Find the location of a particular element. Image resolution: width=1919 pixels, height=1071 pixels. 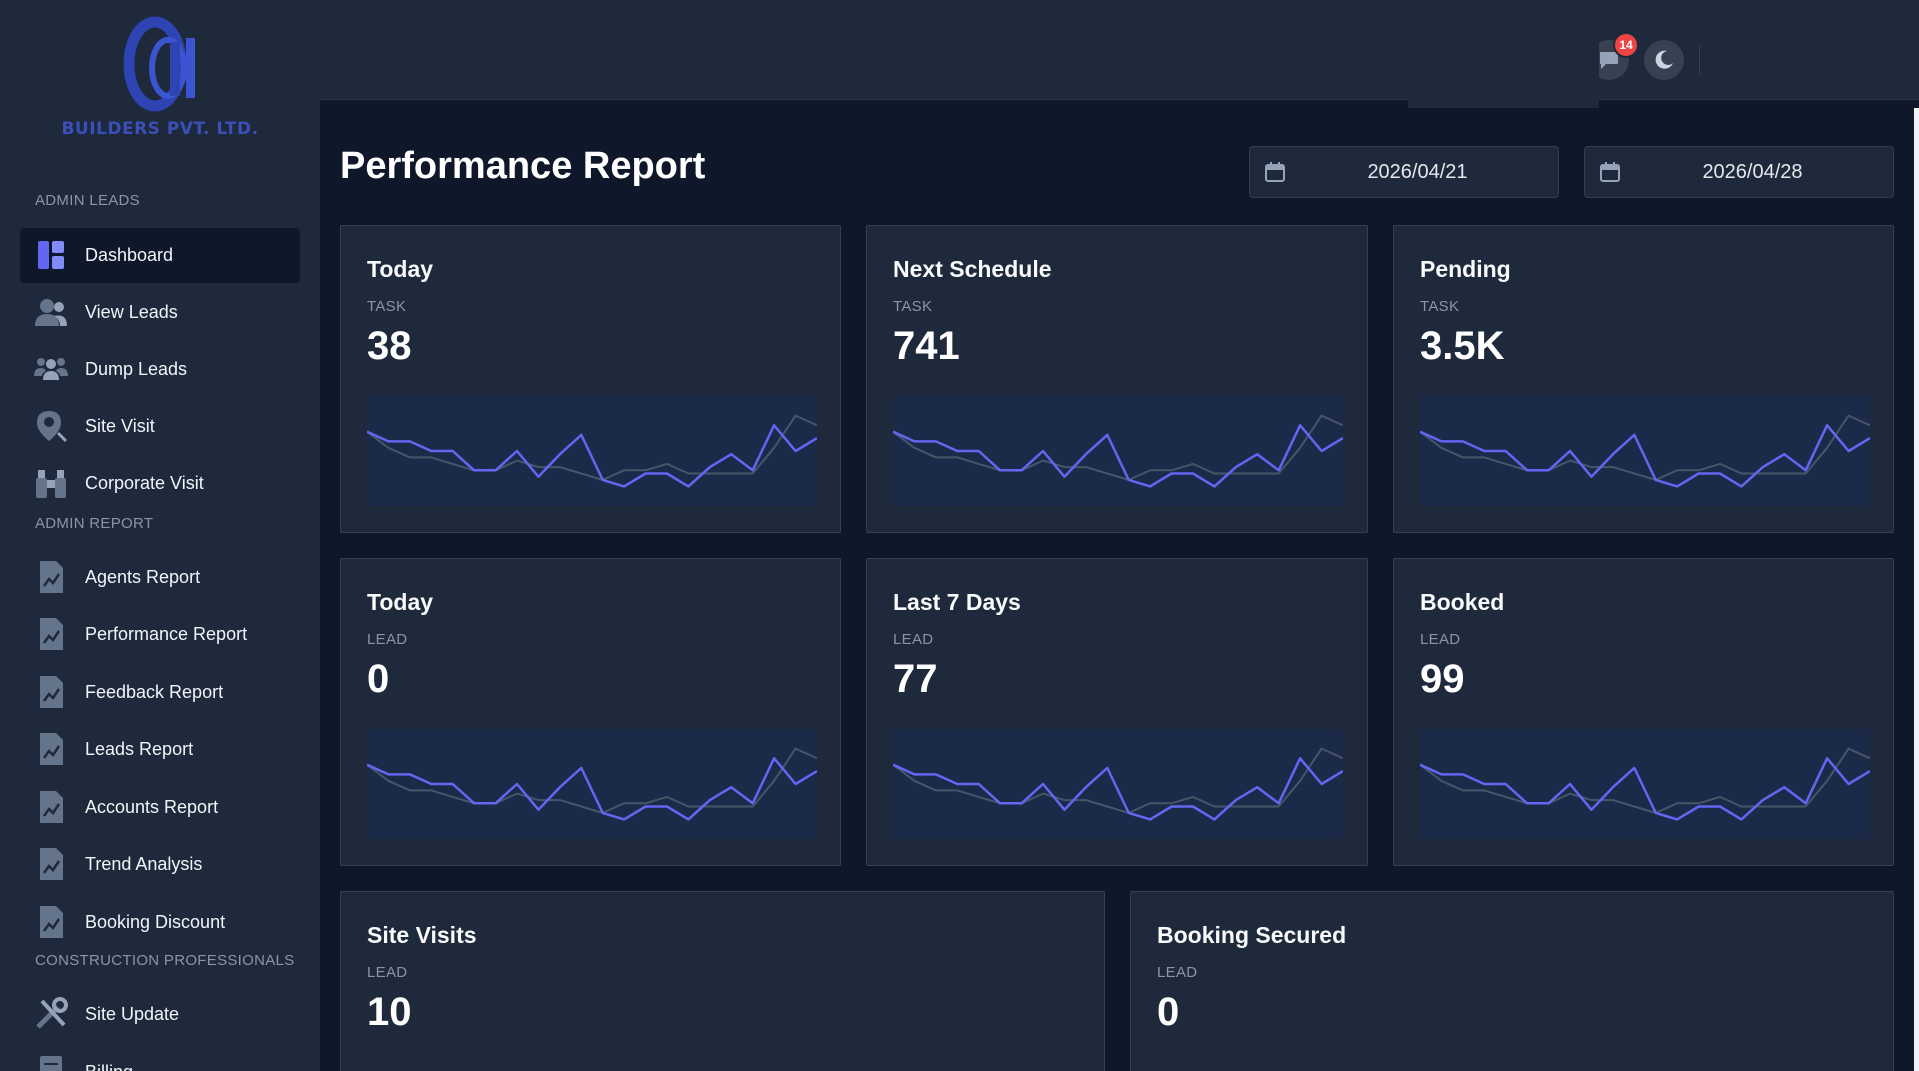

sidebar-item-feedback-report: Feedback Report is located at coordinates (160, 692).